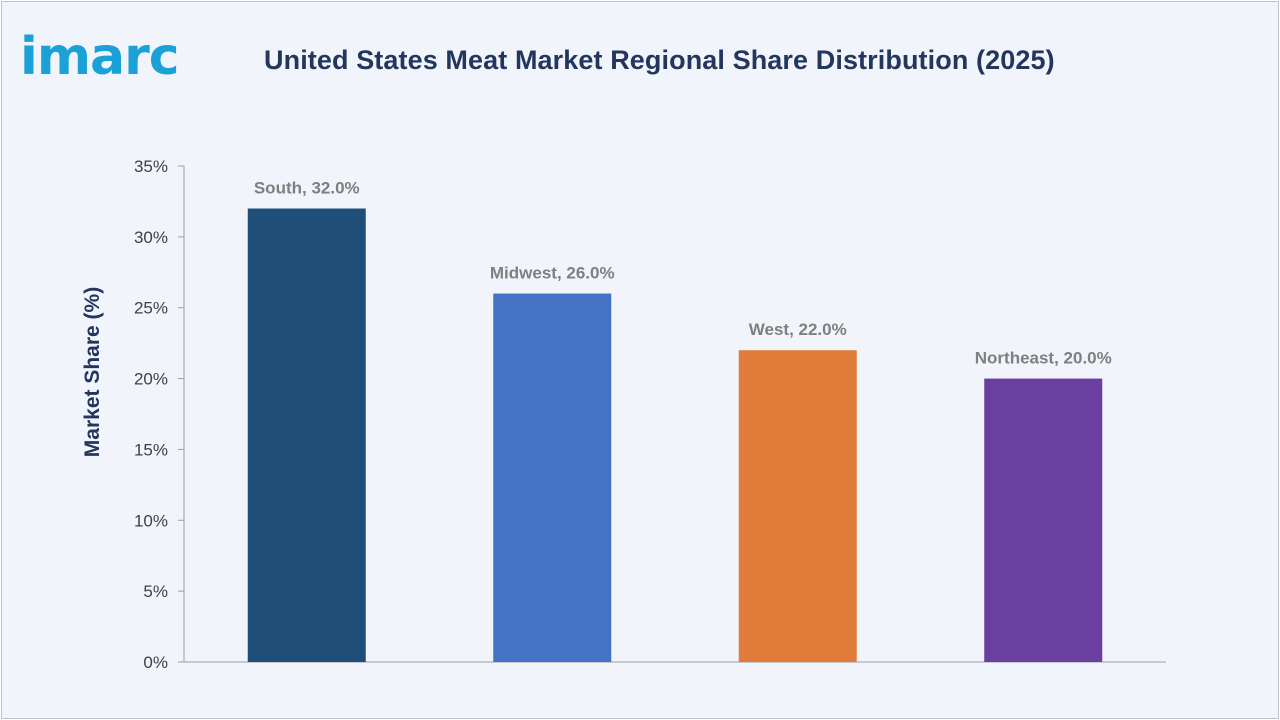  Describe the element at coordinates (151, 308) in the screenshot. I see `y-tick-label: 25%` at that location.